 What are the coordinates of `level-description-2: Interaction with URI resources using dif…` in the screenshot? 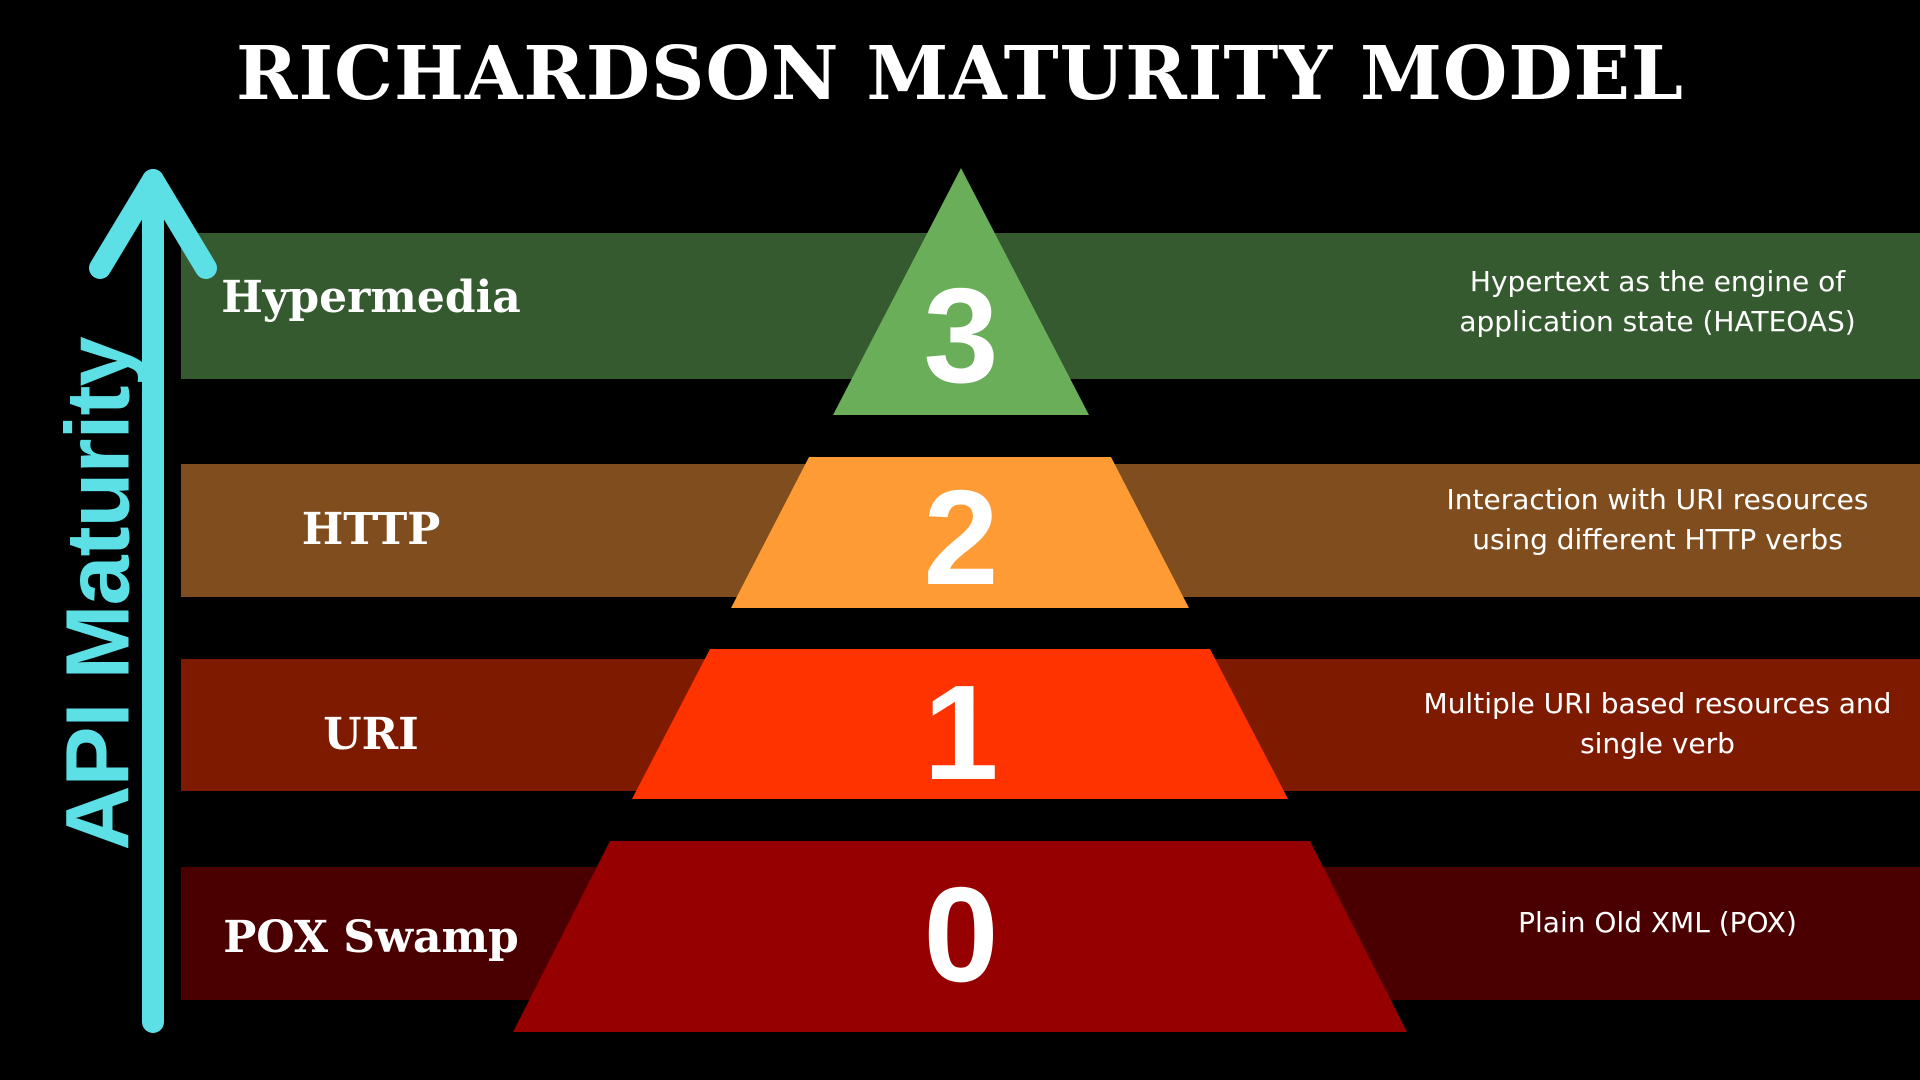 It's located at (1657, 519).